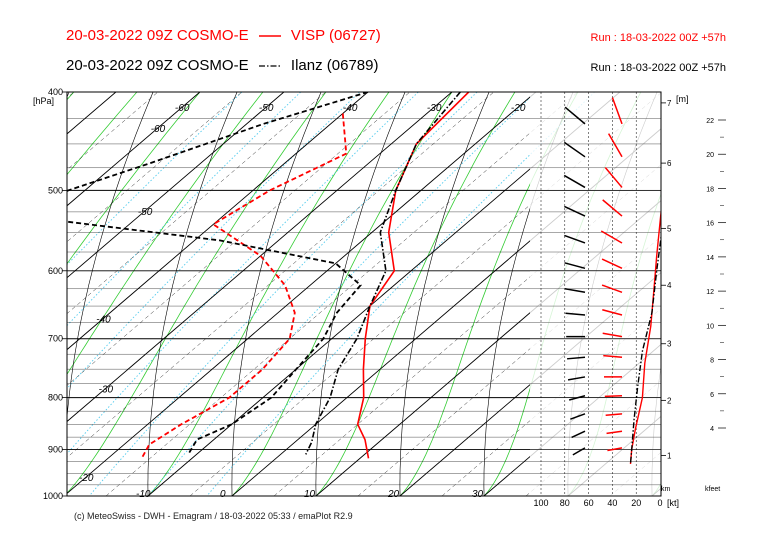 The image size is (766, 541). Describe the element at coordinates (710, 326) in the screenshot. I see `feet-tick-label: 10` at that location.